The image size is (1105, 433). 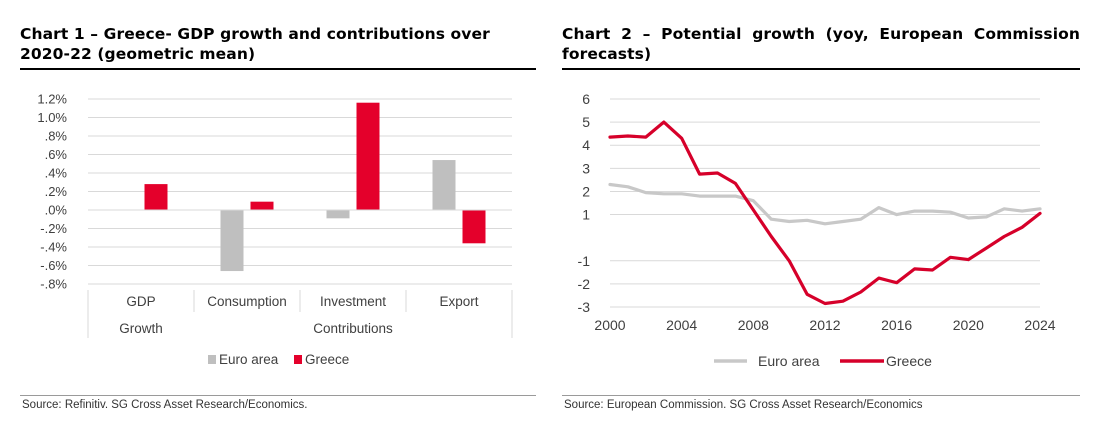 I want to click on chart2-y-tick-label: -1, so click(x=584, y=261).